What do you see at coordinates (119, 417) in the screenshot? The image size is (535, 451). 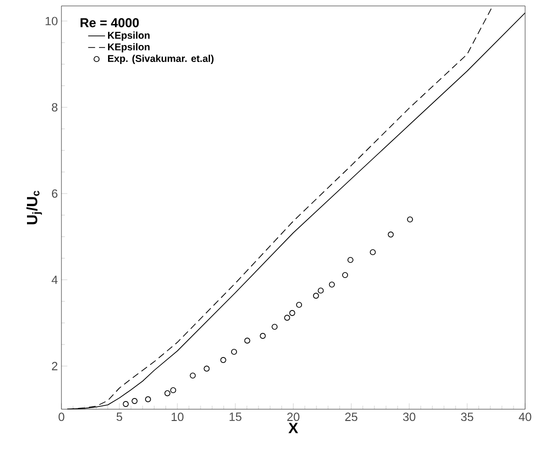 I see `x-tick-label: 5` at bounding box center [119, 417].